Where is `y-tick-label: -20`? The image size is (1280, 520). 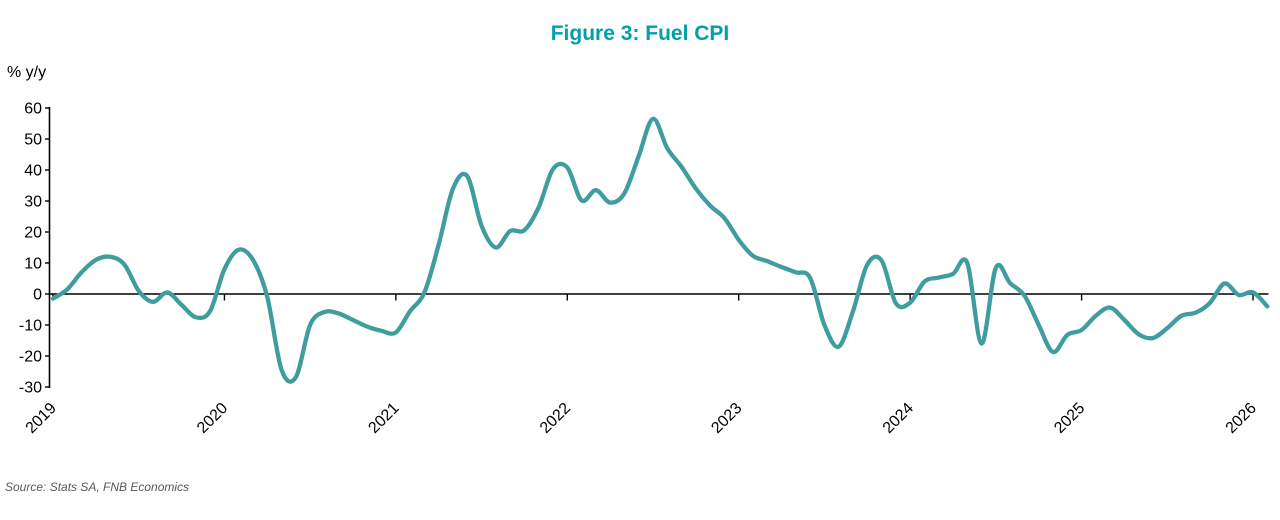 y-tick-label: -20 is located at coordinates (30, 357).